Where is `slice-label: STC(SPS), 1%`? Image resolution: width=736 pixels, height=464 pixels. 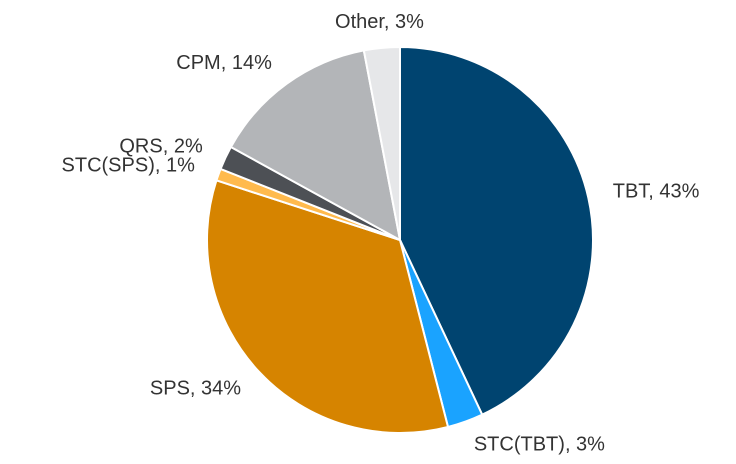
slice-label: STC(SPS), 1% is located at coordinates (129, 165).